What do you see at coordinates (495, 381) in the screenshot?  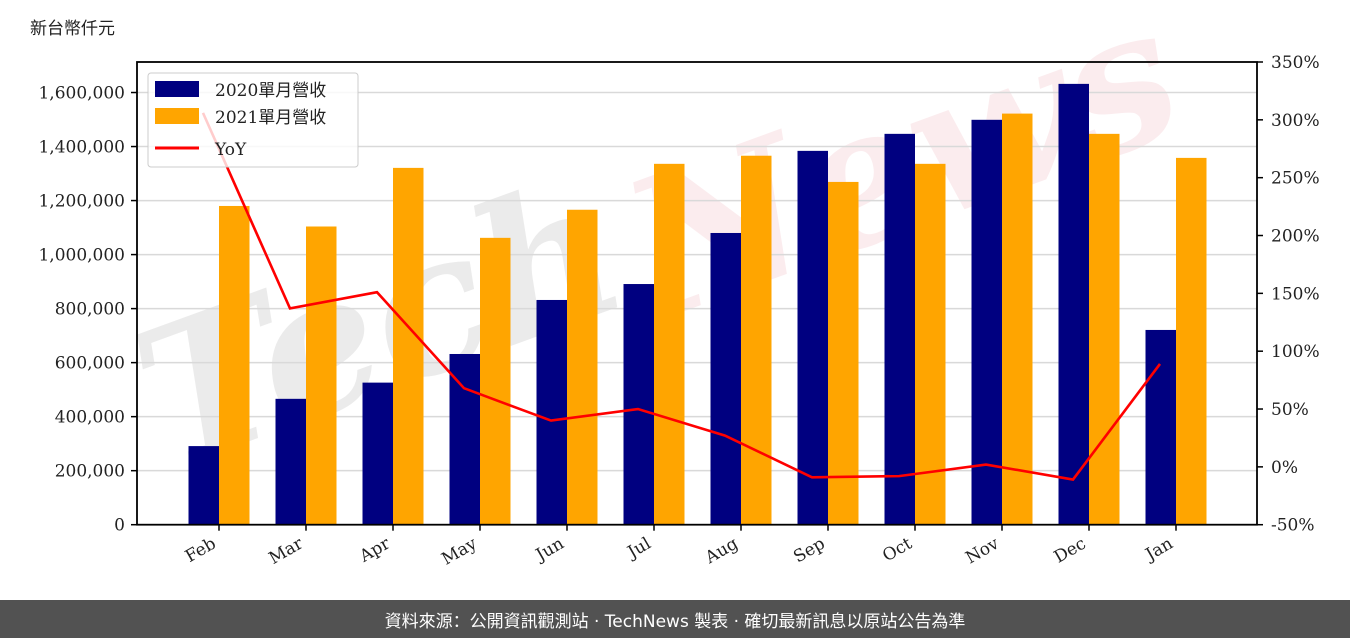 I see `bar-2021-may` at bounding box center [495, 381].